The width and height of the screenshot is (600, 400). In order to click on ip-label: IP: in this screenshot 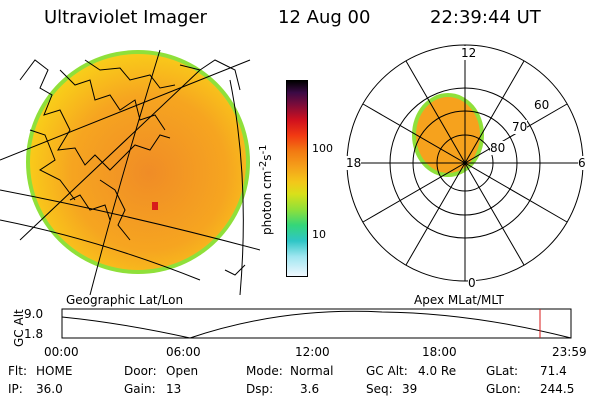, I will do `click(15, 389)`.